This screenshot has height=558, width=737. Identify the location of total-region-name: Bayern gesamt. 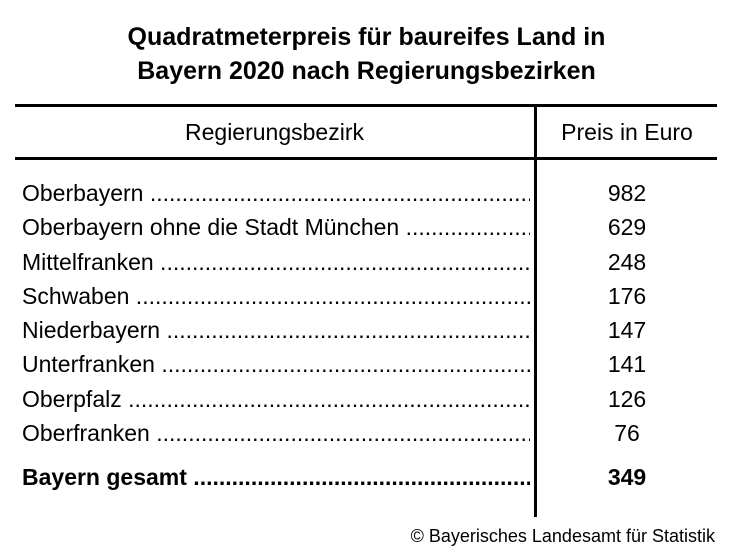
(276, 477).